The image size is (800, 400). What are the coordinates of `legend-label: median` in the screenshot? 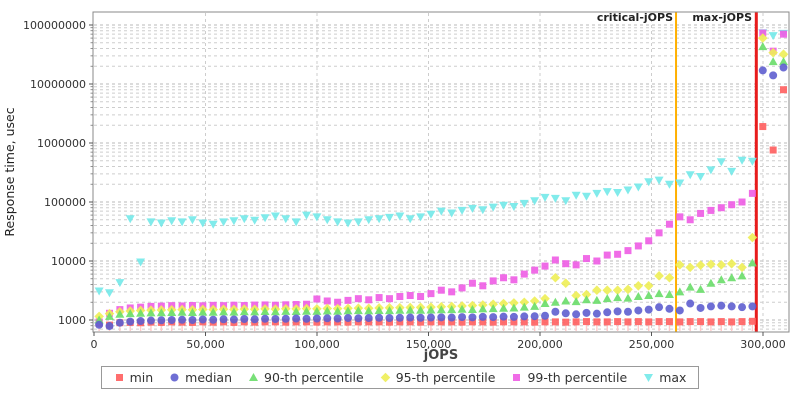 It's located at (208, 377).